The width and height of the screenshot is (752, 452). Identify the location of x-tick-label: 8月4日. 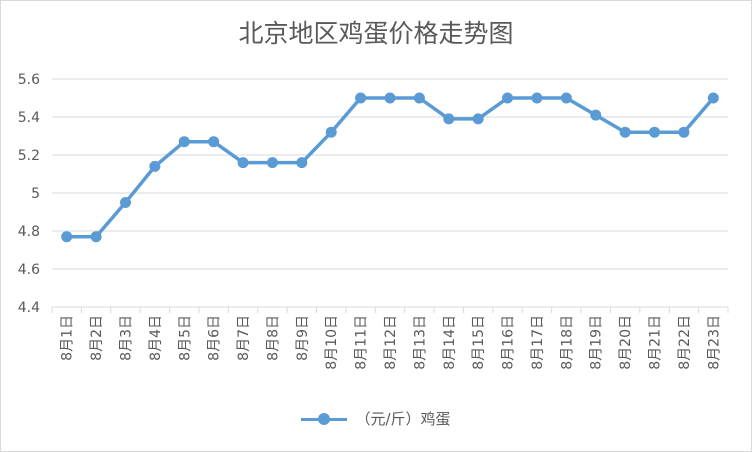
(156, 338).